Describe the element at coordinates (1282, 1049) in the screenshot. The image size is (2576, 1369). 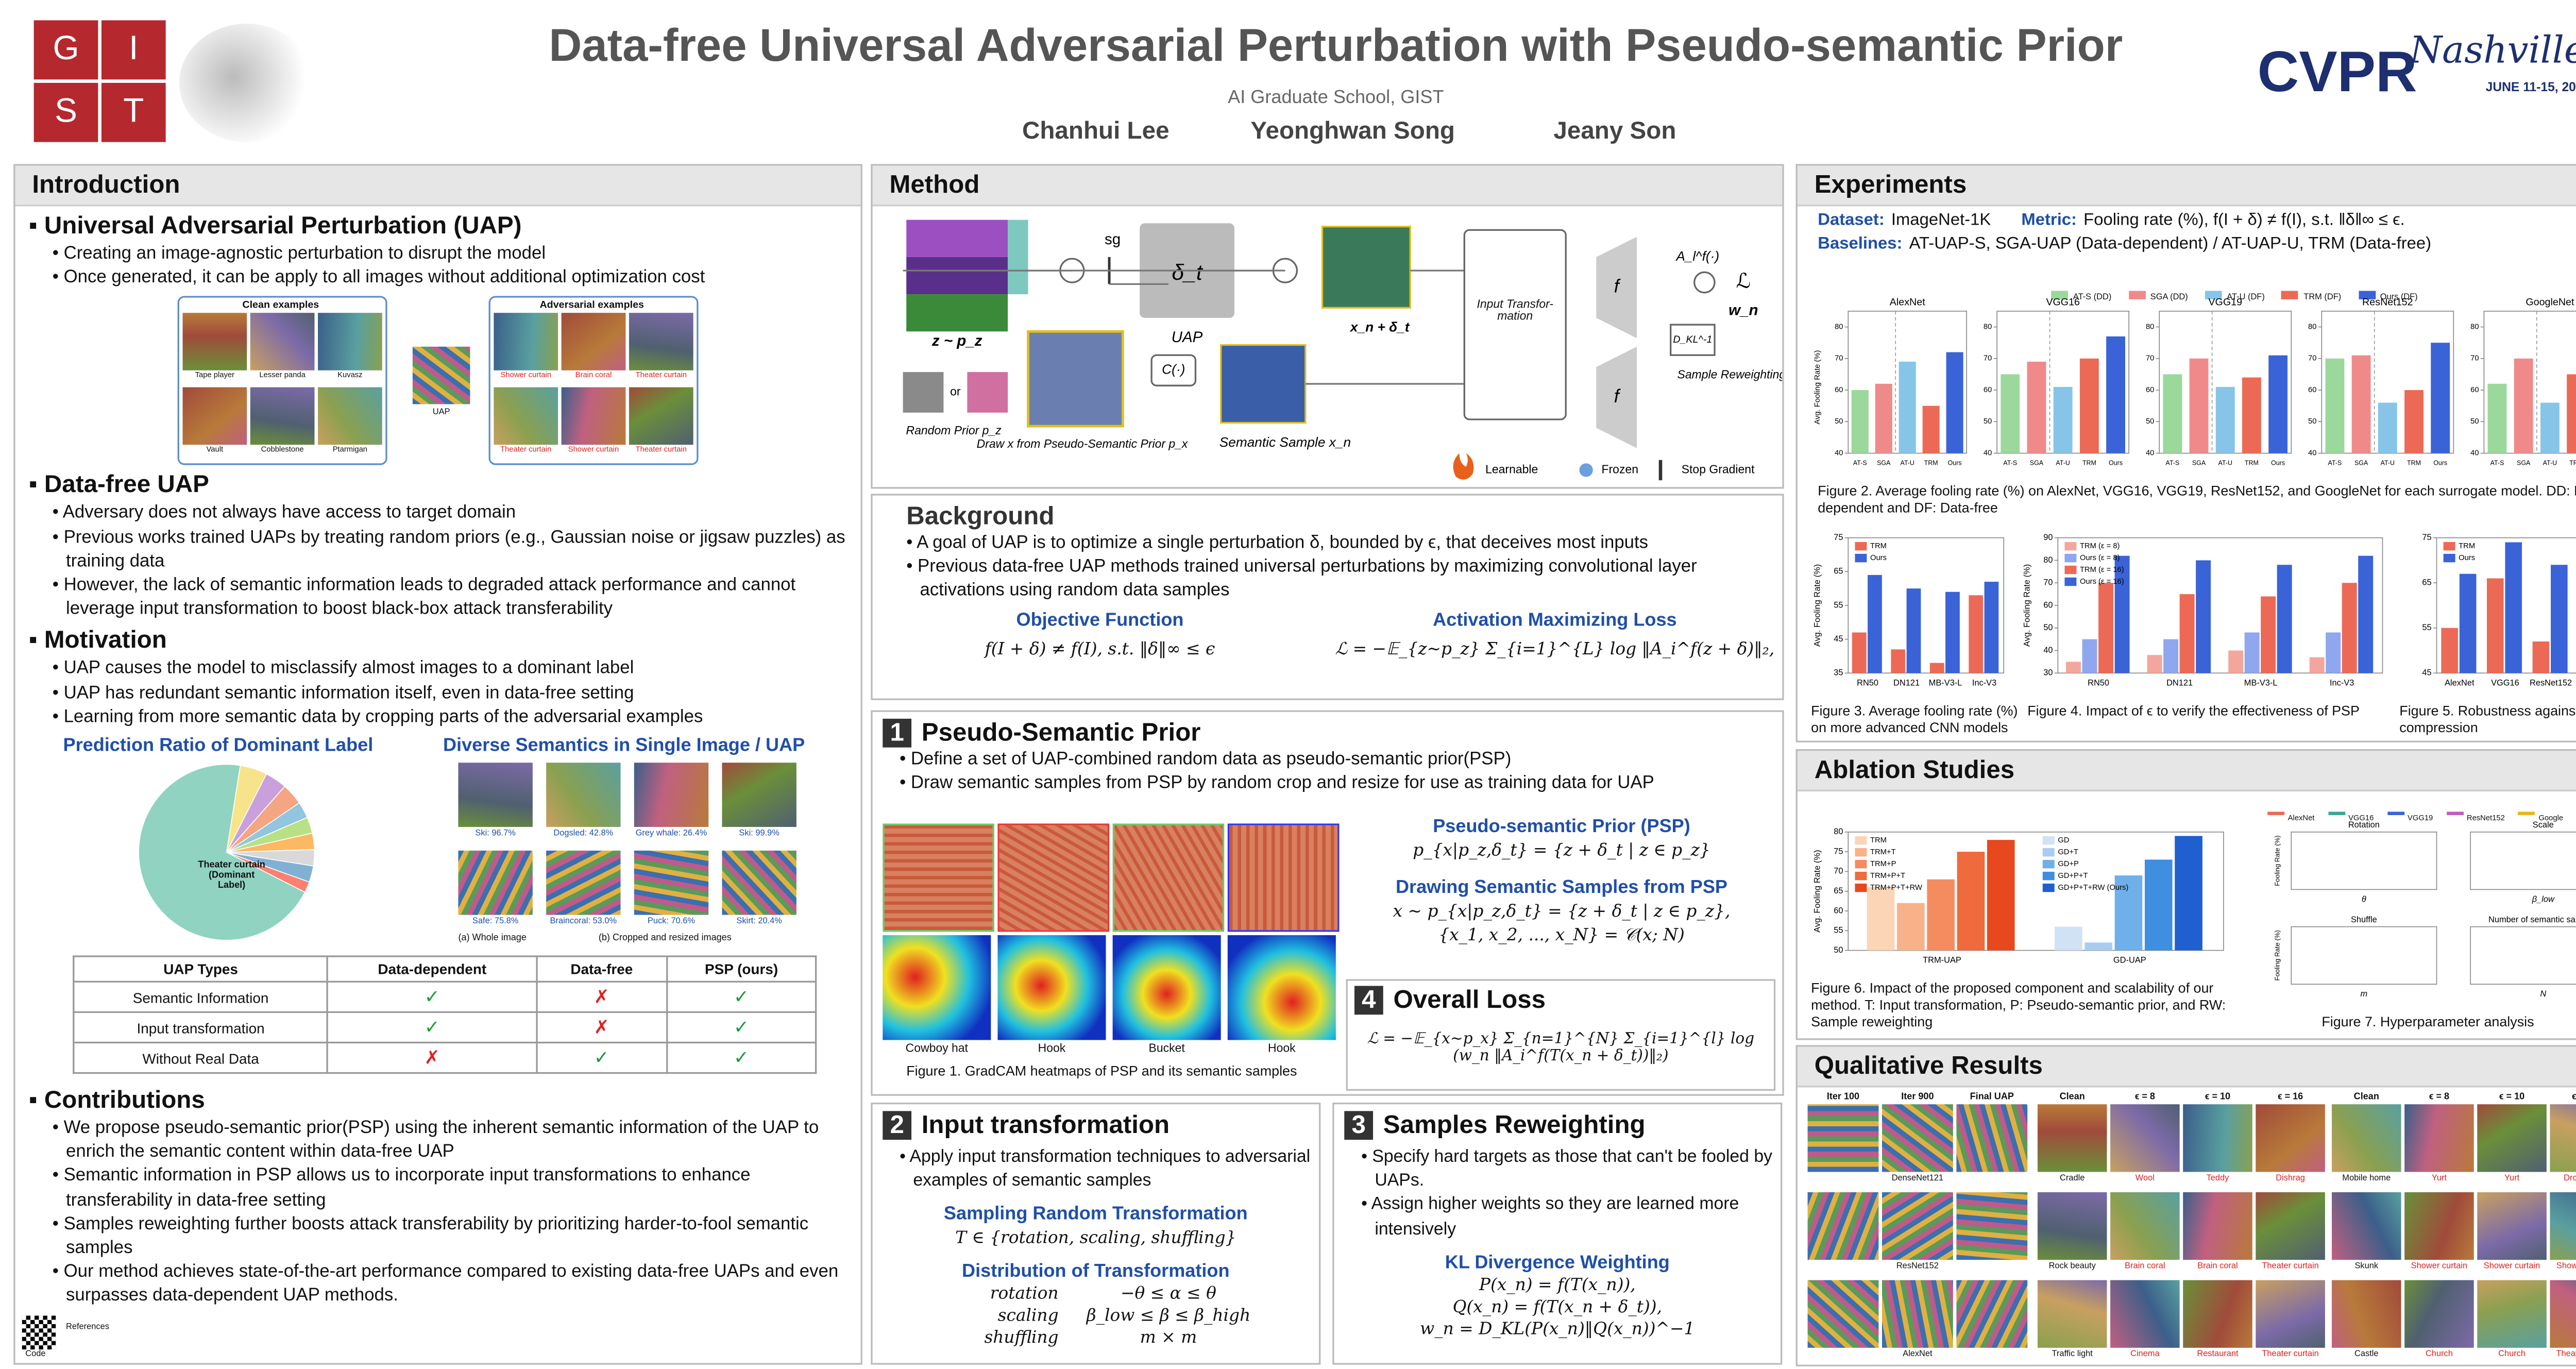
I see `gradcam-label: Hook` at that location.